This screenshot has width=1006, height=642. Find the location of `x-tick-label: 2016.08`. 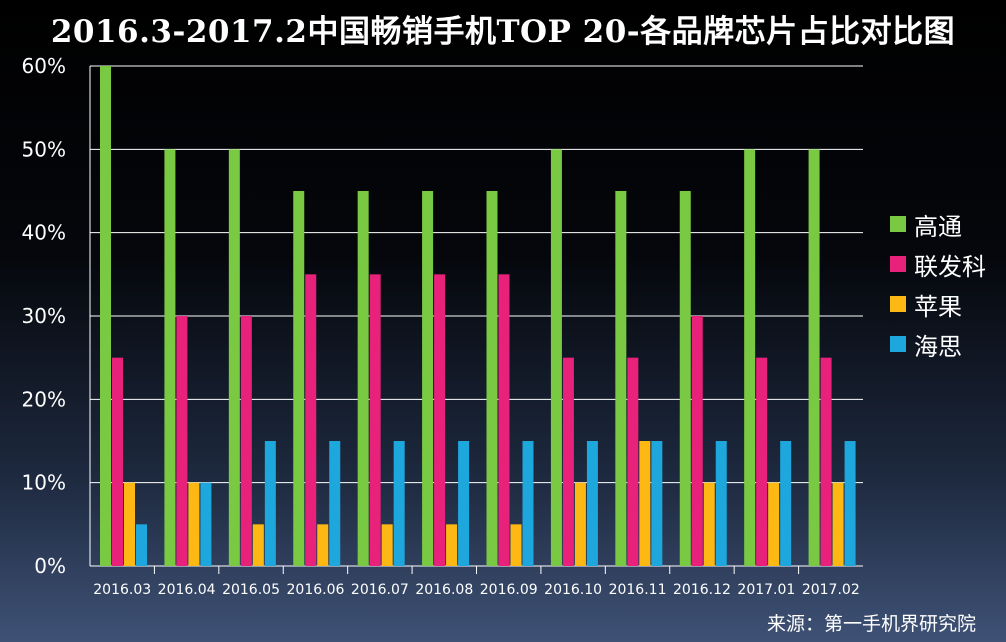

x-tick-label: 2016.08 is located at coordinates (444, 590).